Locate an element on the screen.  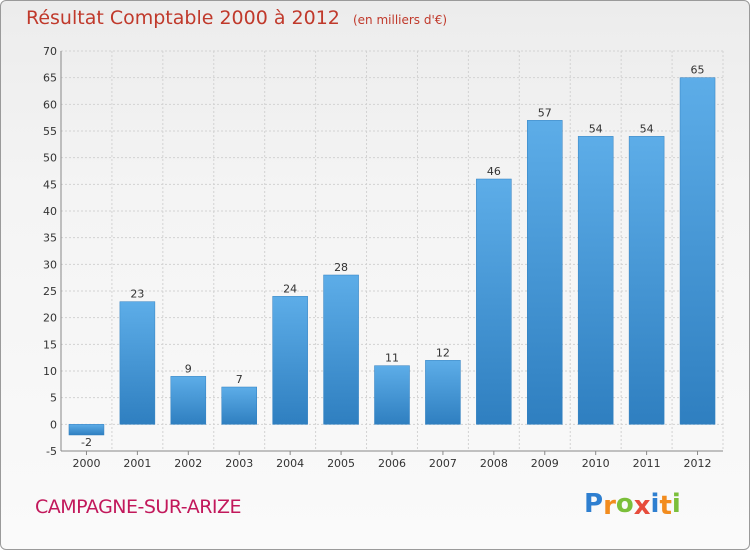
bar-2005 is located at coordinates (341, 349).